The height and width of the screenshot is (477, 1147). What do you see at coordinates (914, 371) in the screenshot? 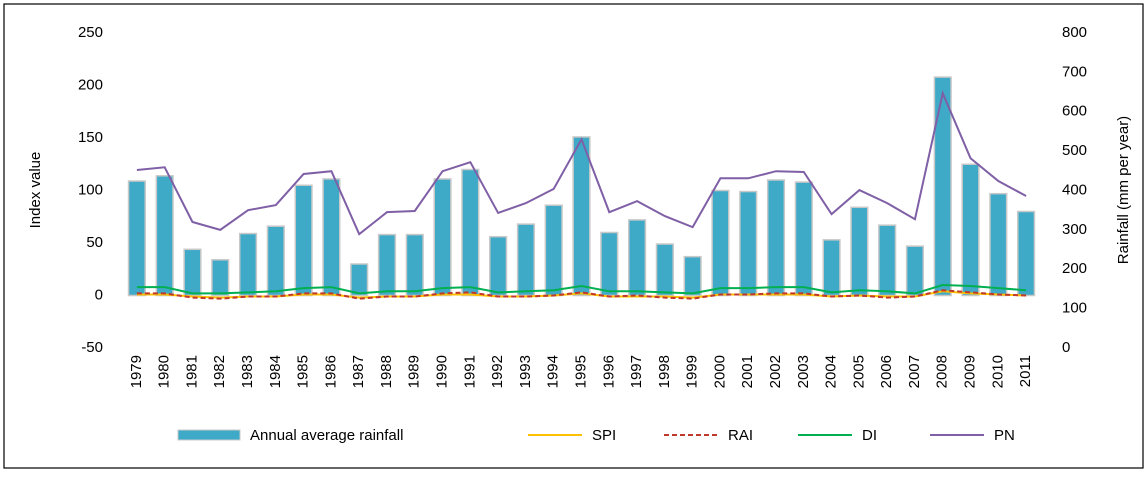
I see `x-tick-label: 2007` at bounding box center [914, 371].